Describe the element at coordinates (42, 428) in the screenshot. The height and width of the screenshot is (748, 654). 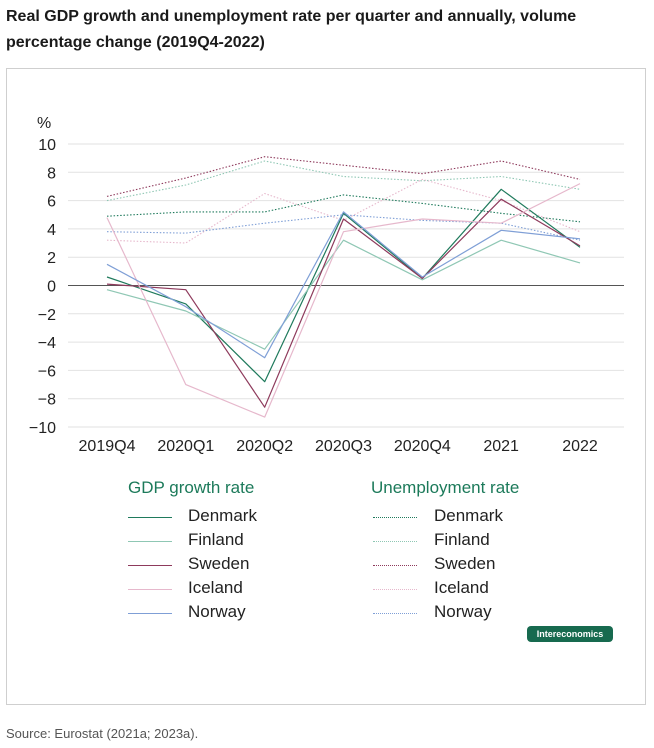
I see `y-tick-label: −10` at that location.